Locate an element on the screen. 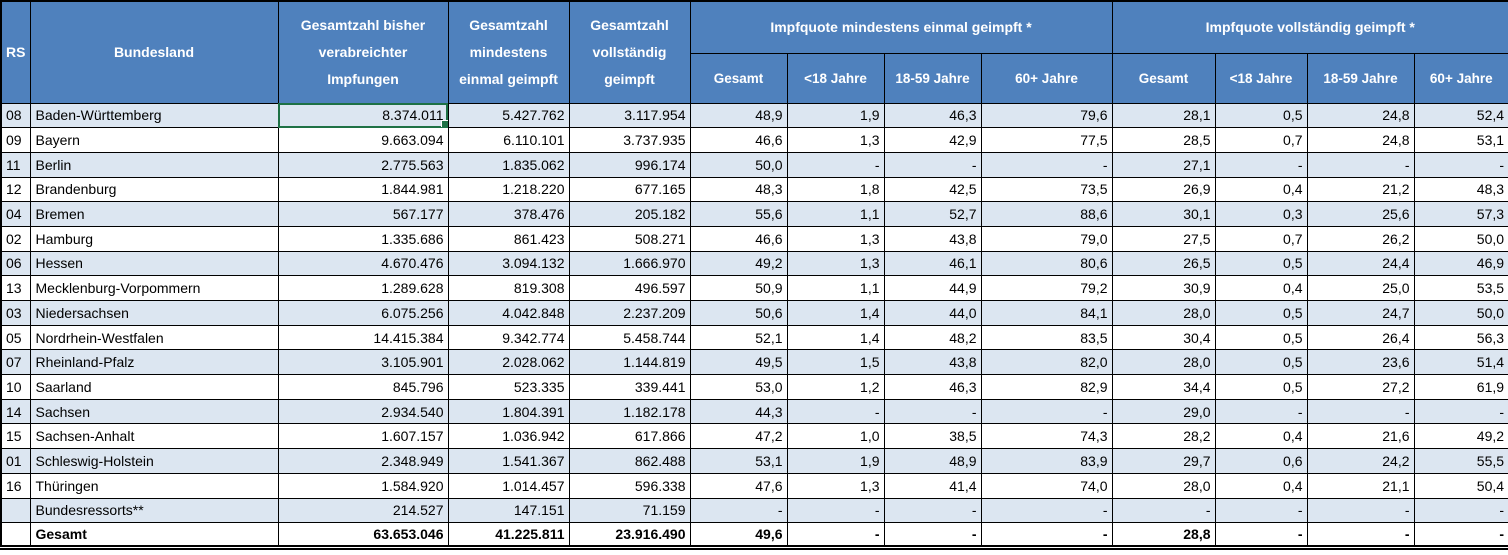  cell-value: 46,3 is located at coordinates (932, 115).